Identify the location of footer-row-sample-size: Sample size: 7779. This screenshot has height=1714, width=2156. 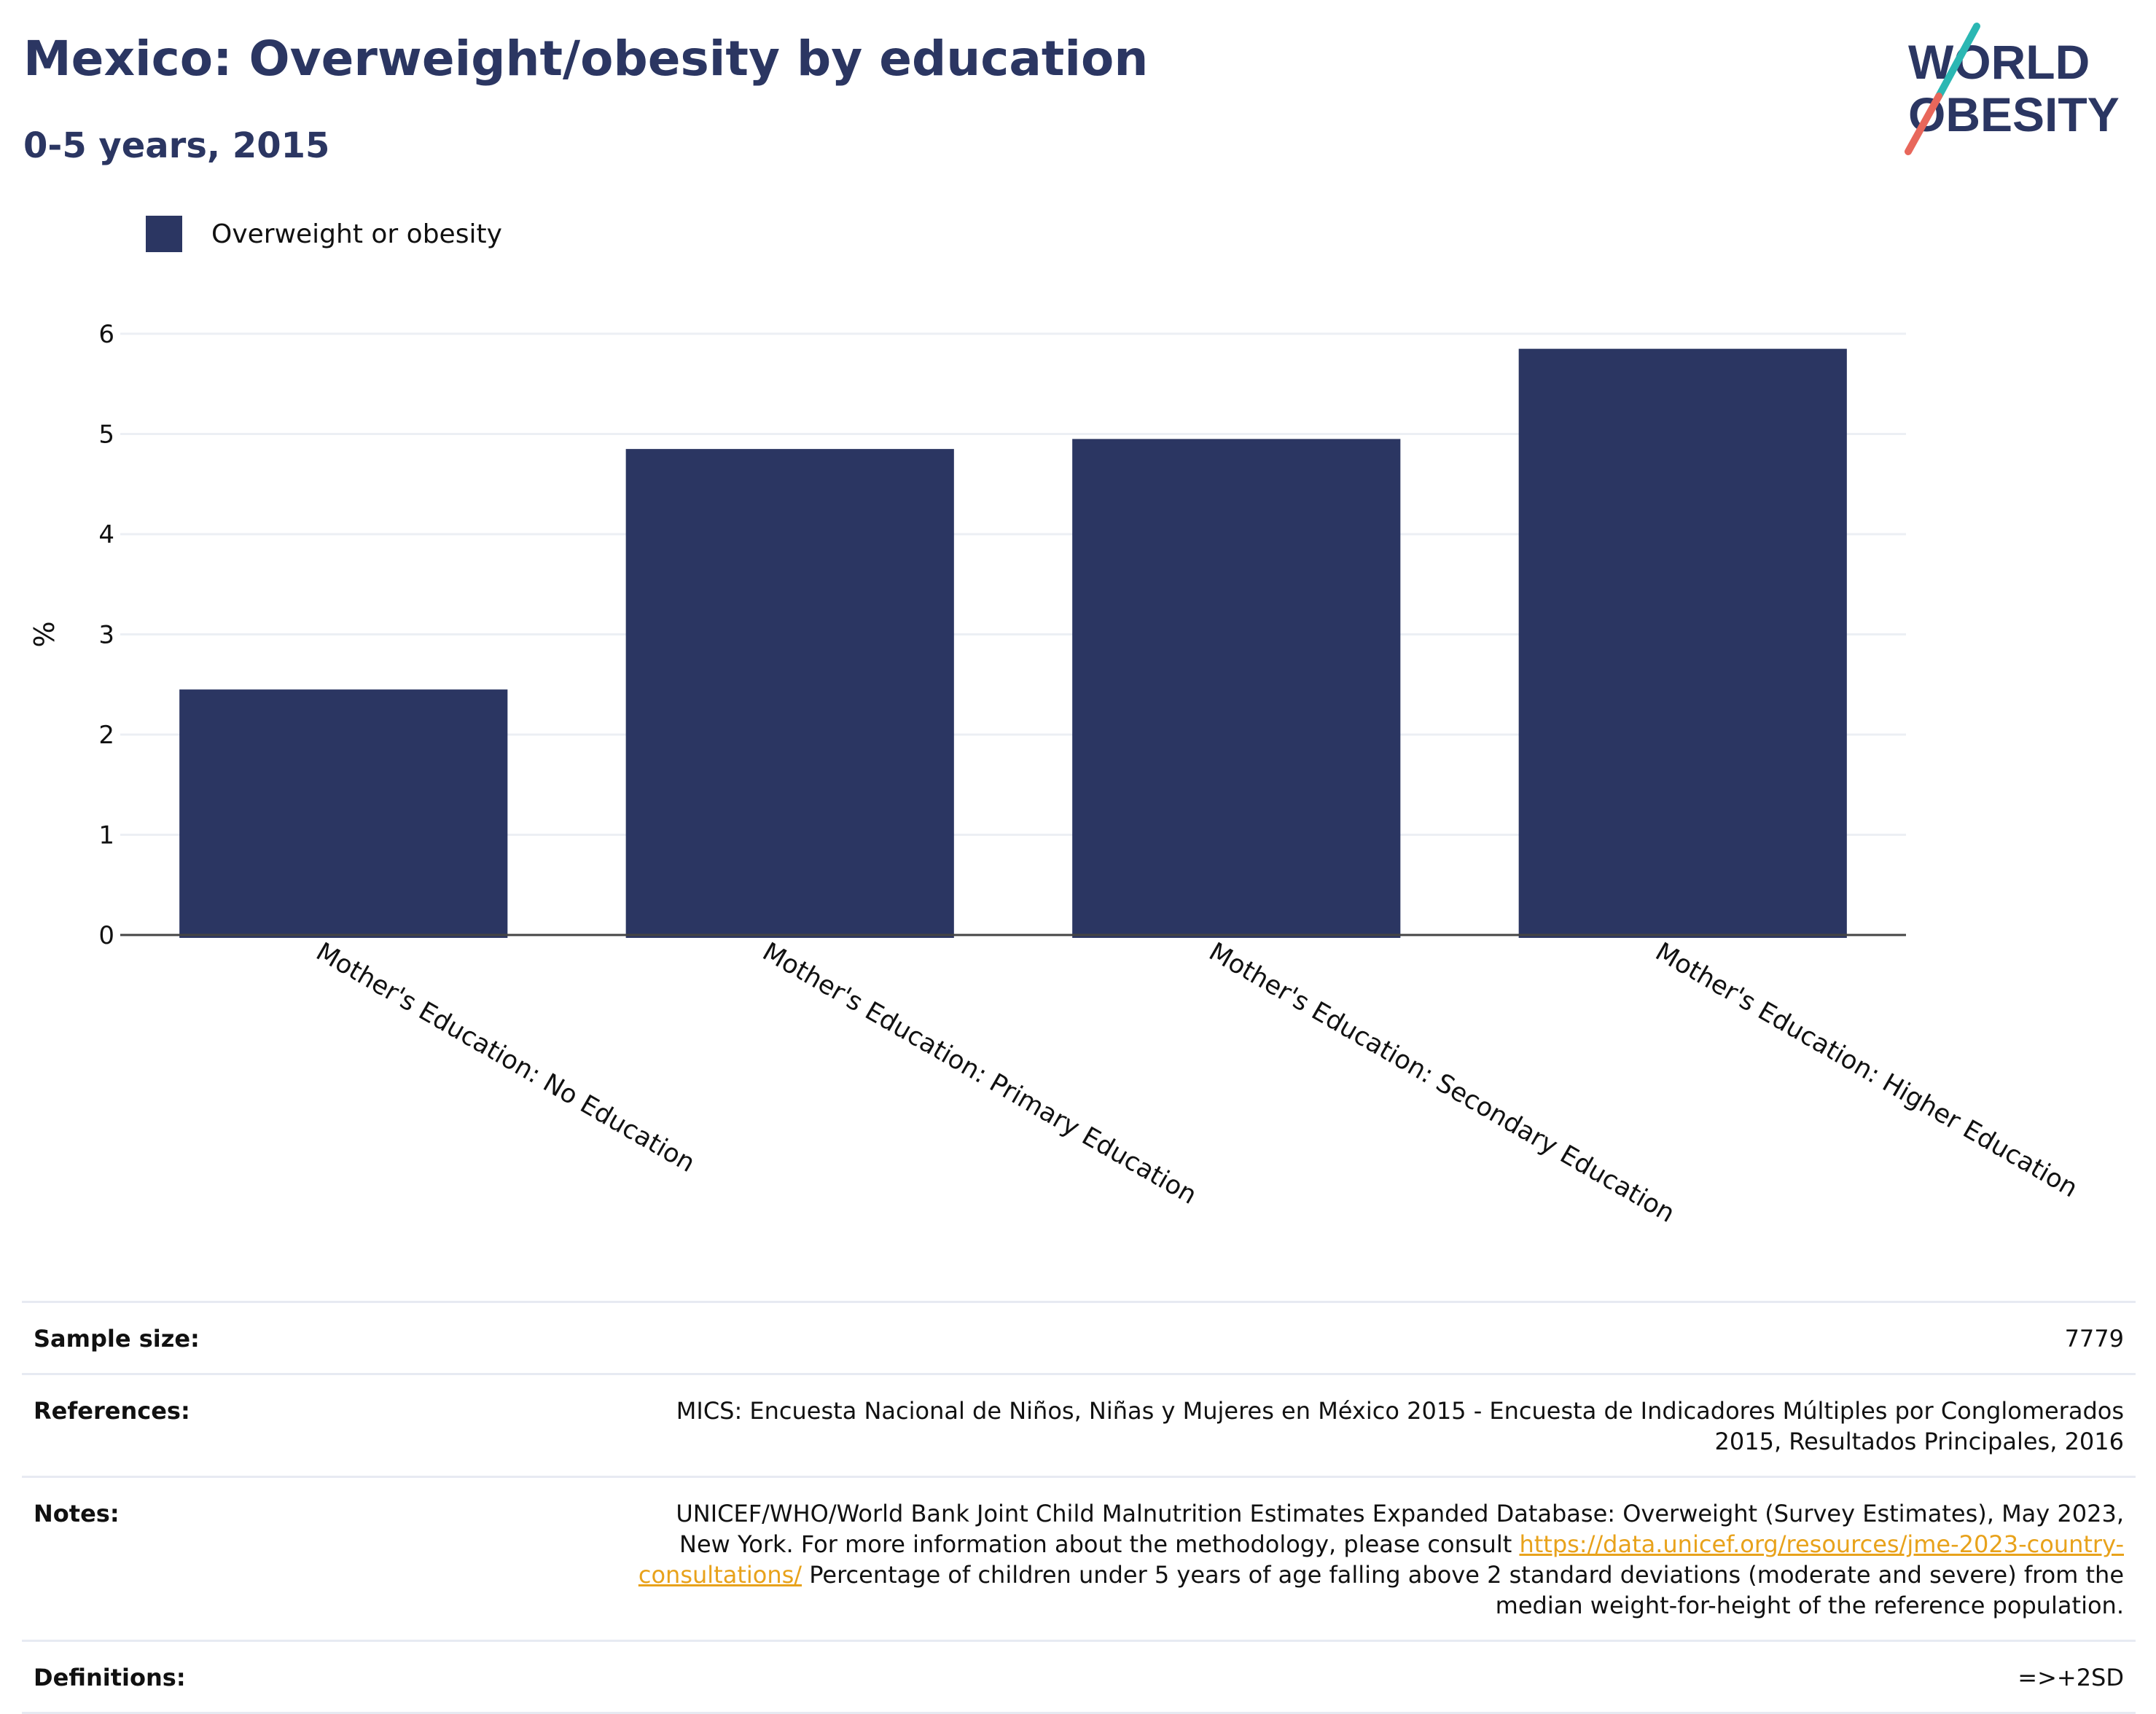
(1079, 1337).